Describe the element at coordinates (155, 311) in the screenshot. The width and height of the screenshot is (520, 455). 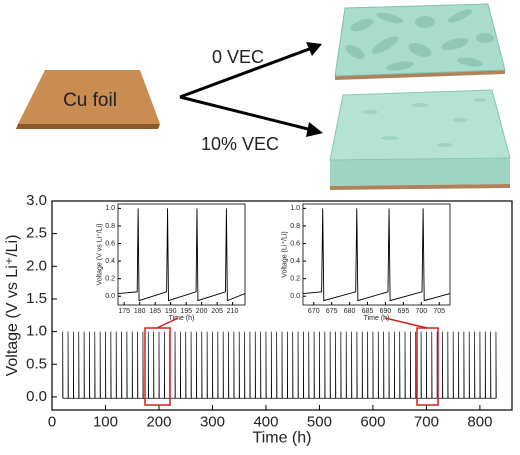
I see `x-tick-label: 185` at that location.